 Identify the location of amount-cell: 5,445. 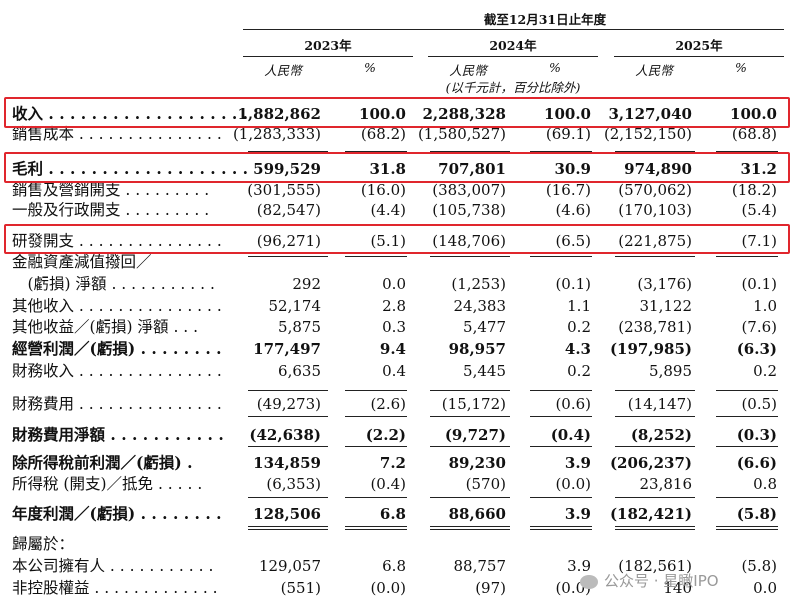
(484, 371).